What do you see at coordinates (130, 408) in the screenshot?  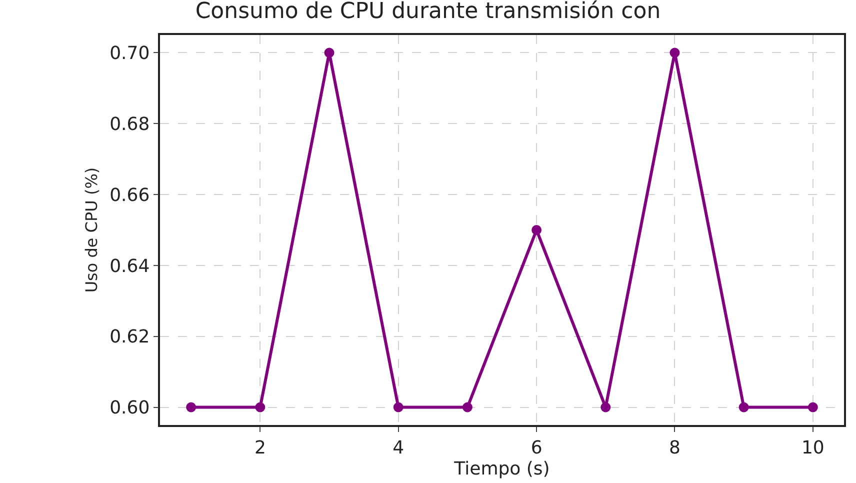 I see `y-tick-label: 0.60` at bounding box center [130, 408].